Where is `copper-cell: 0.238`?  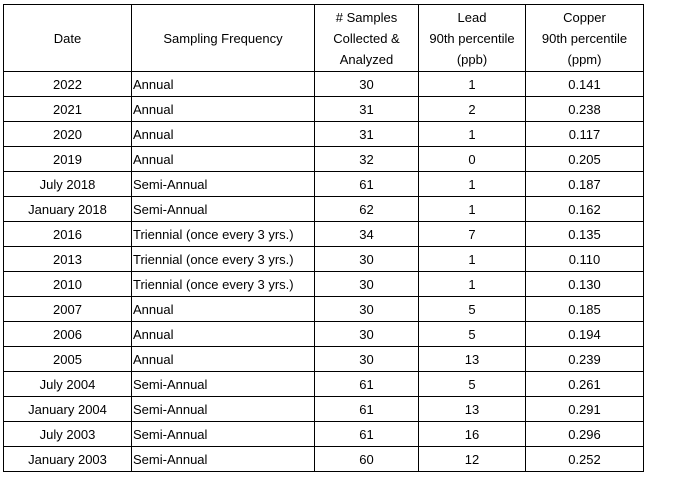 copper-cell: 0.238 is located at coordinates (584, 109).